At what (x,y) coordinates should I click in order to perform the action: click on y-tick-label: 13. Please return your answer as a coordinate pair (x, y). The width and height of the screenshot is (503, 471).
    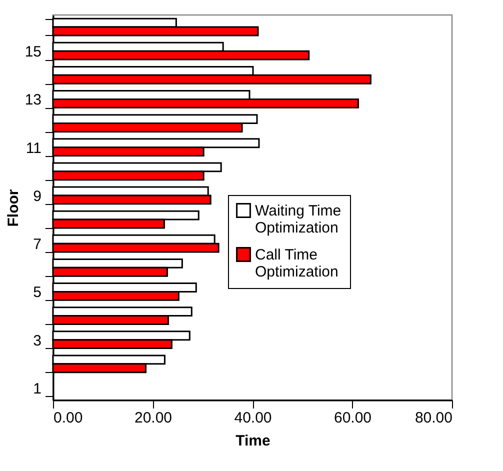
    Looking at the image, I should click on (33, 100).